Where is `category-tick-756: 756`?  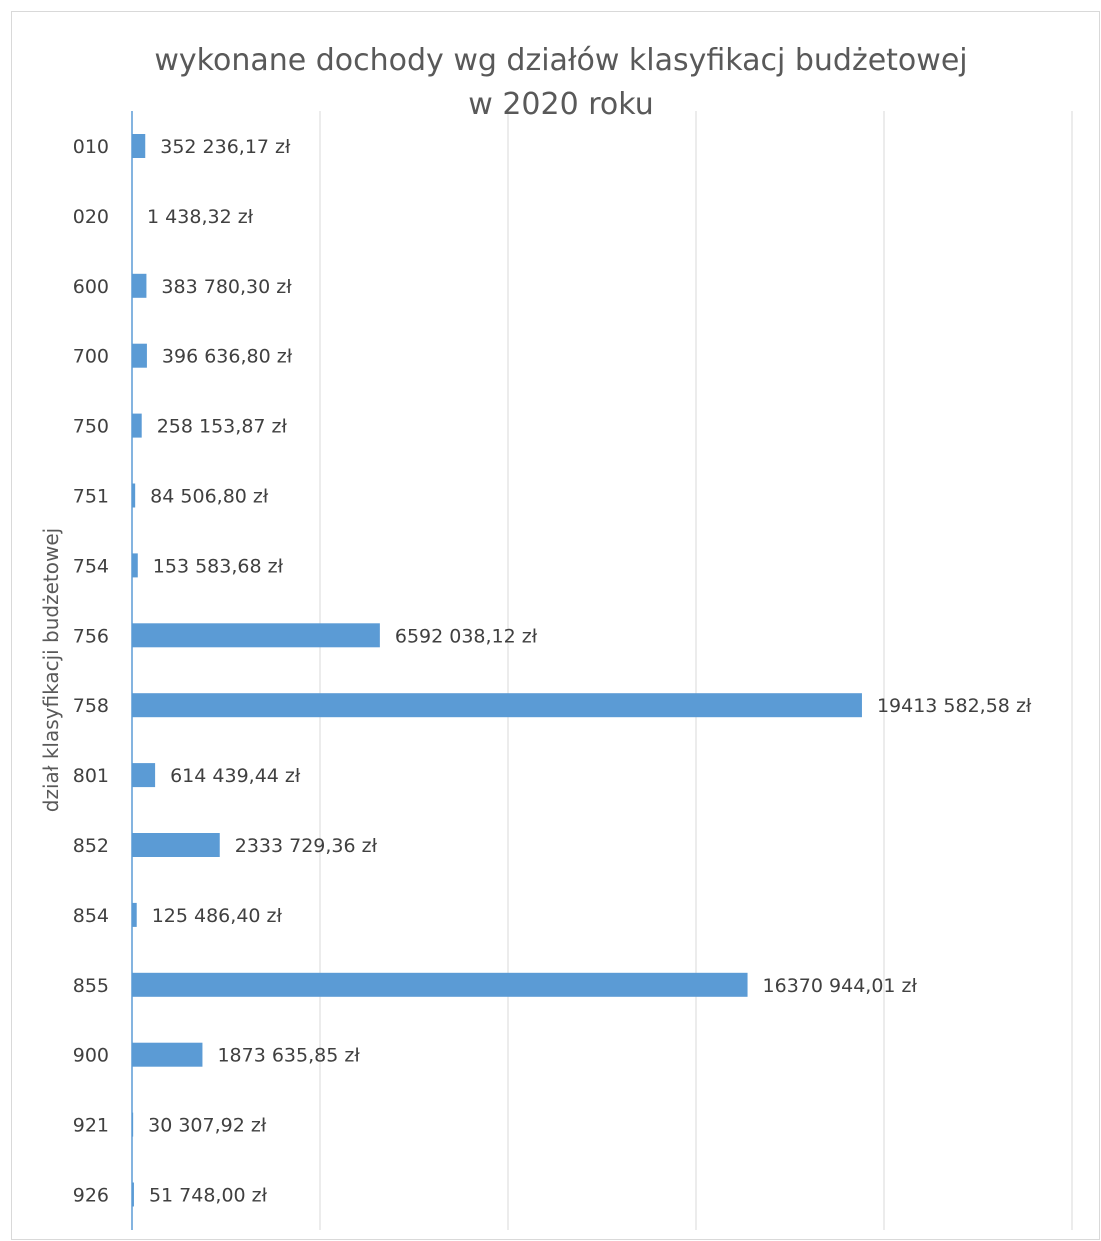
category-tick-756: 756 is located at coordinates (91, 636).